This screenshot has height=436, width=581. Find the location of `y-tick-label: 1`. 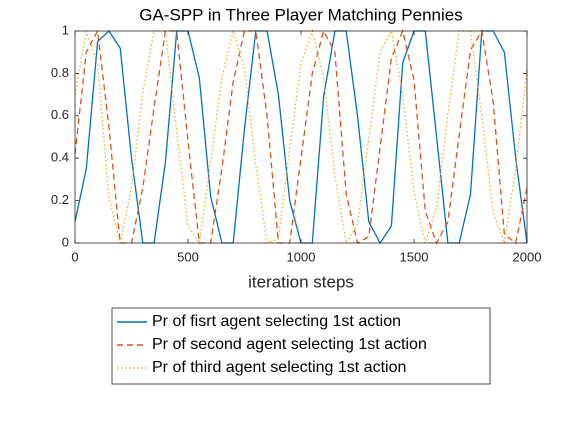

y-tick-label: 1 is located at coordinates (65, 29).